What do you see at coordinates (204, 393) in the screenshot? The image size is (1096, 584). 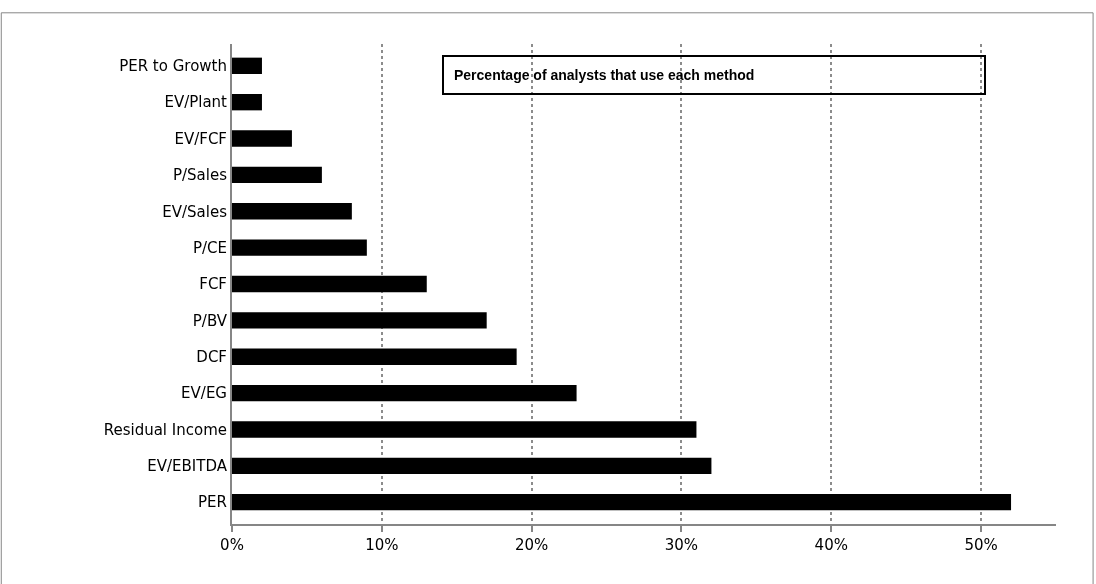 I see `y-tick-label: EV/EG` at bounding box center [204, 393].